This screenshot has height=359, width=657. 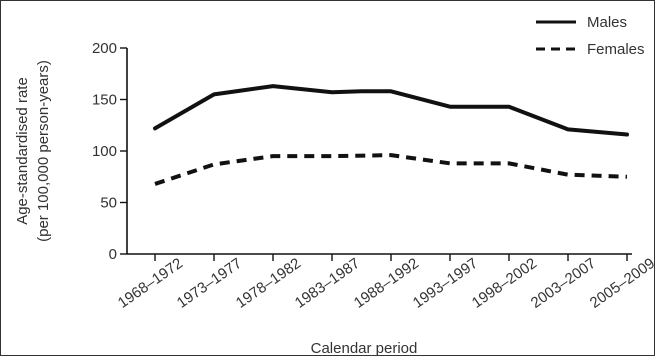 I want to click on y-ticks: 0 50 100 150 200, so click(x=109, y=151).